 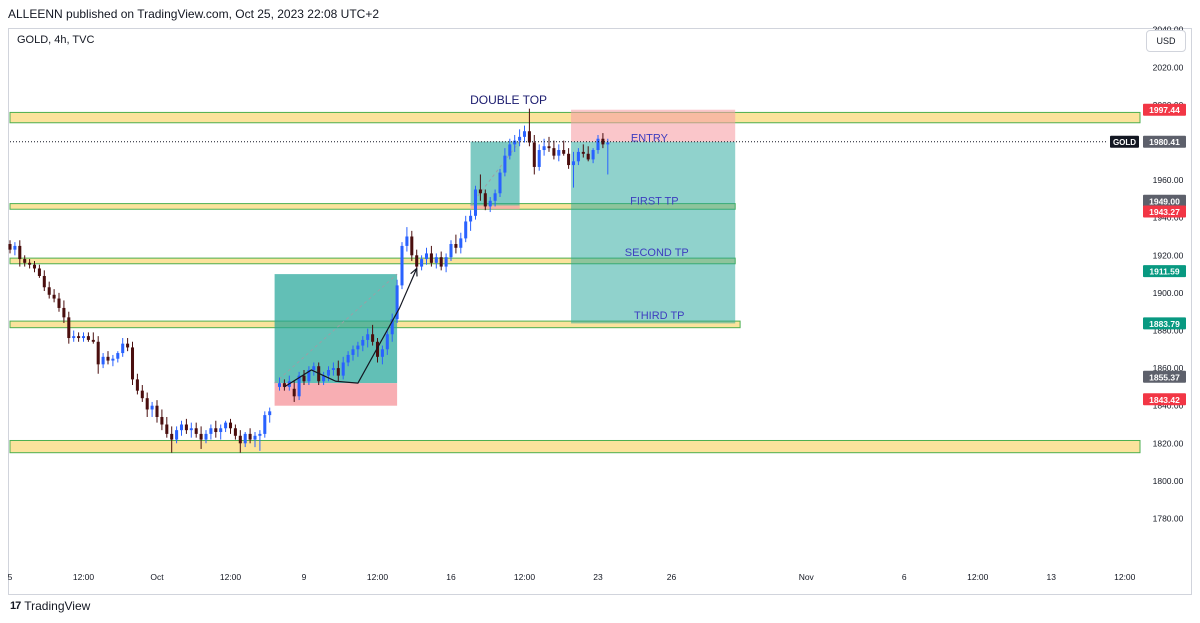 What do you see at coordinates (1164, 377) in the screenshot?
I see `price-label-text: 1855.37` at bounding box center [1164, 377].